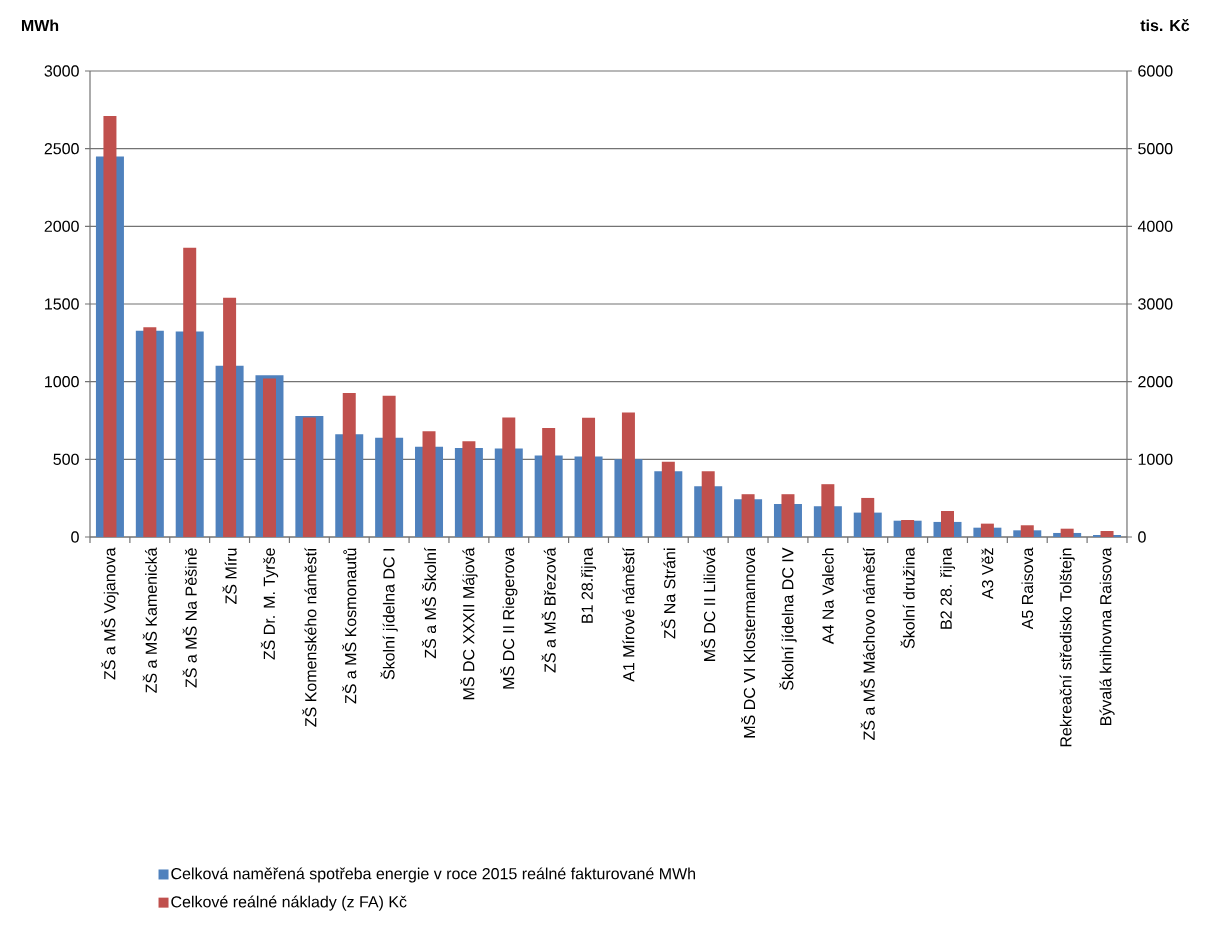 The image size is (1208, 943). Describe the element at coordinates (1027, 588) in the screenshot. I see `x-tick-label: A5 Raisova` at that location.